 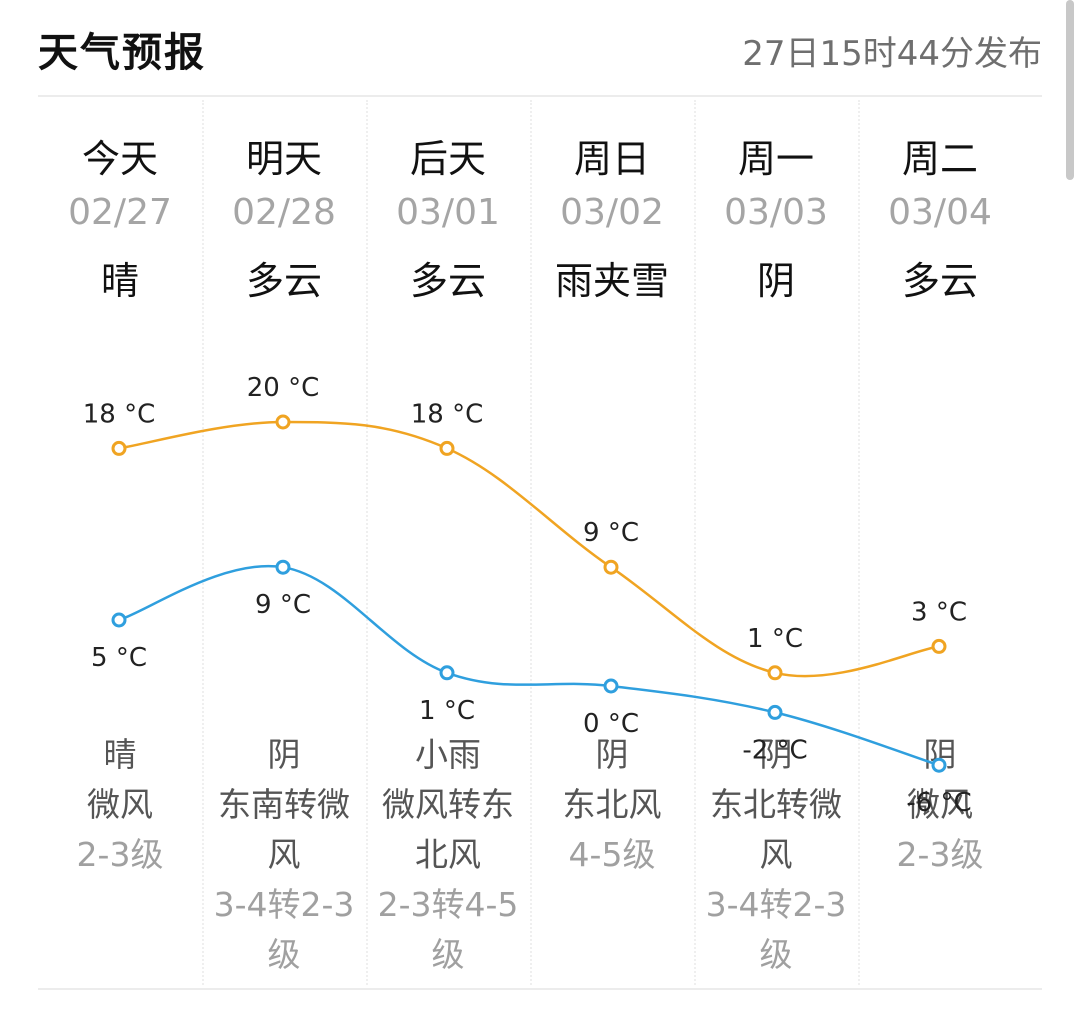 What do you see at coordinates (283, 159) in the screenshot?
I see `day-name: 明天` at bounding box center [283, 159].